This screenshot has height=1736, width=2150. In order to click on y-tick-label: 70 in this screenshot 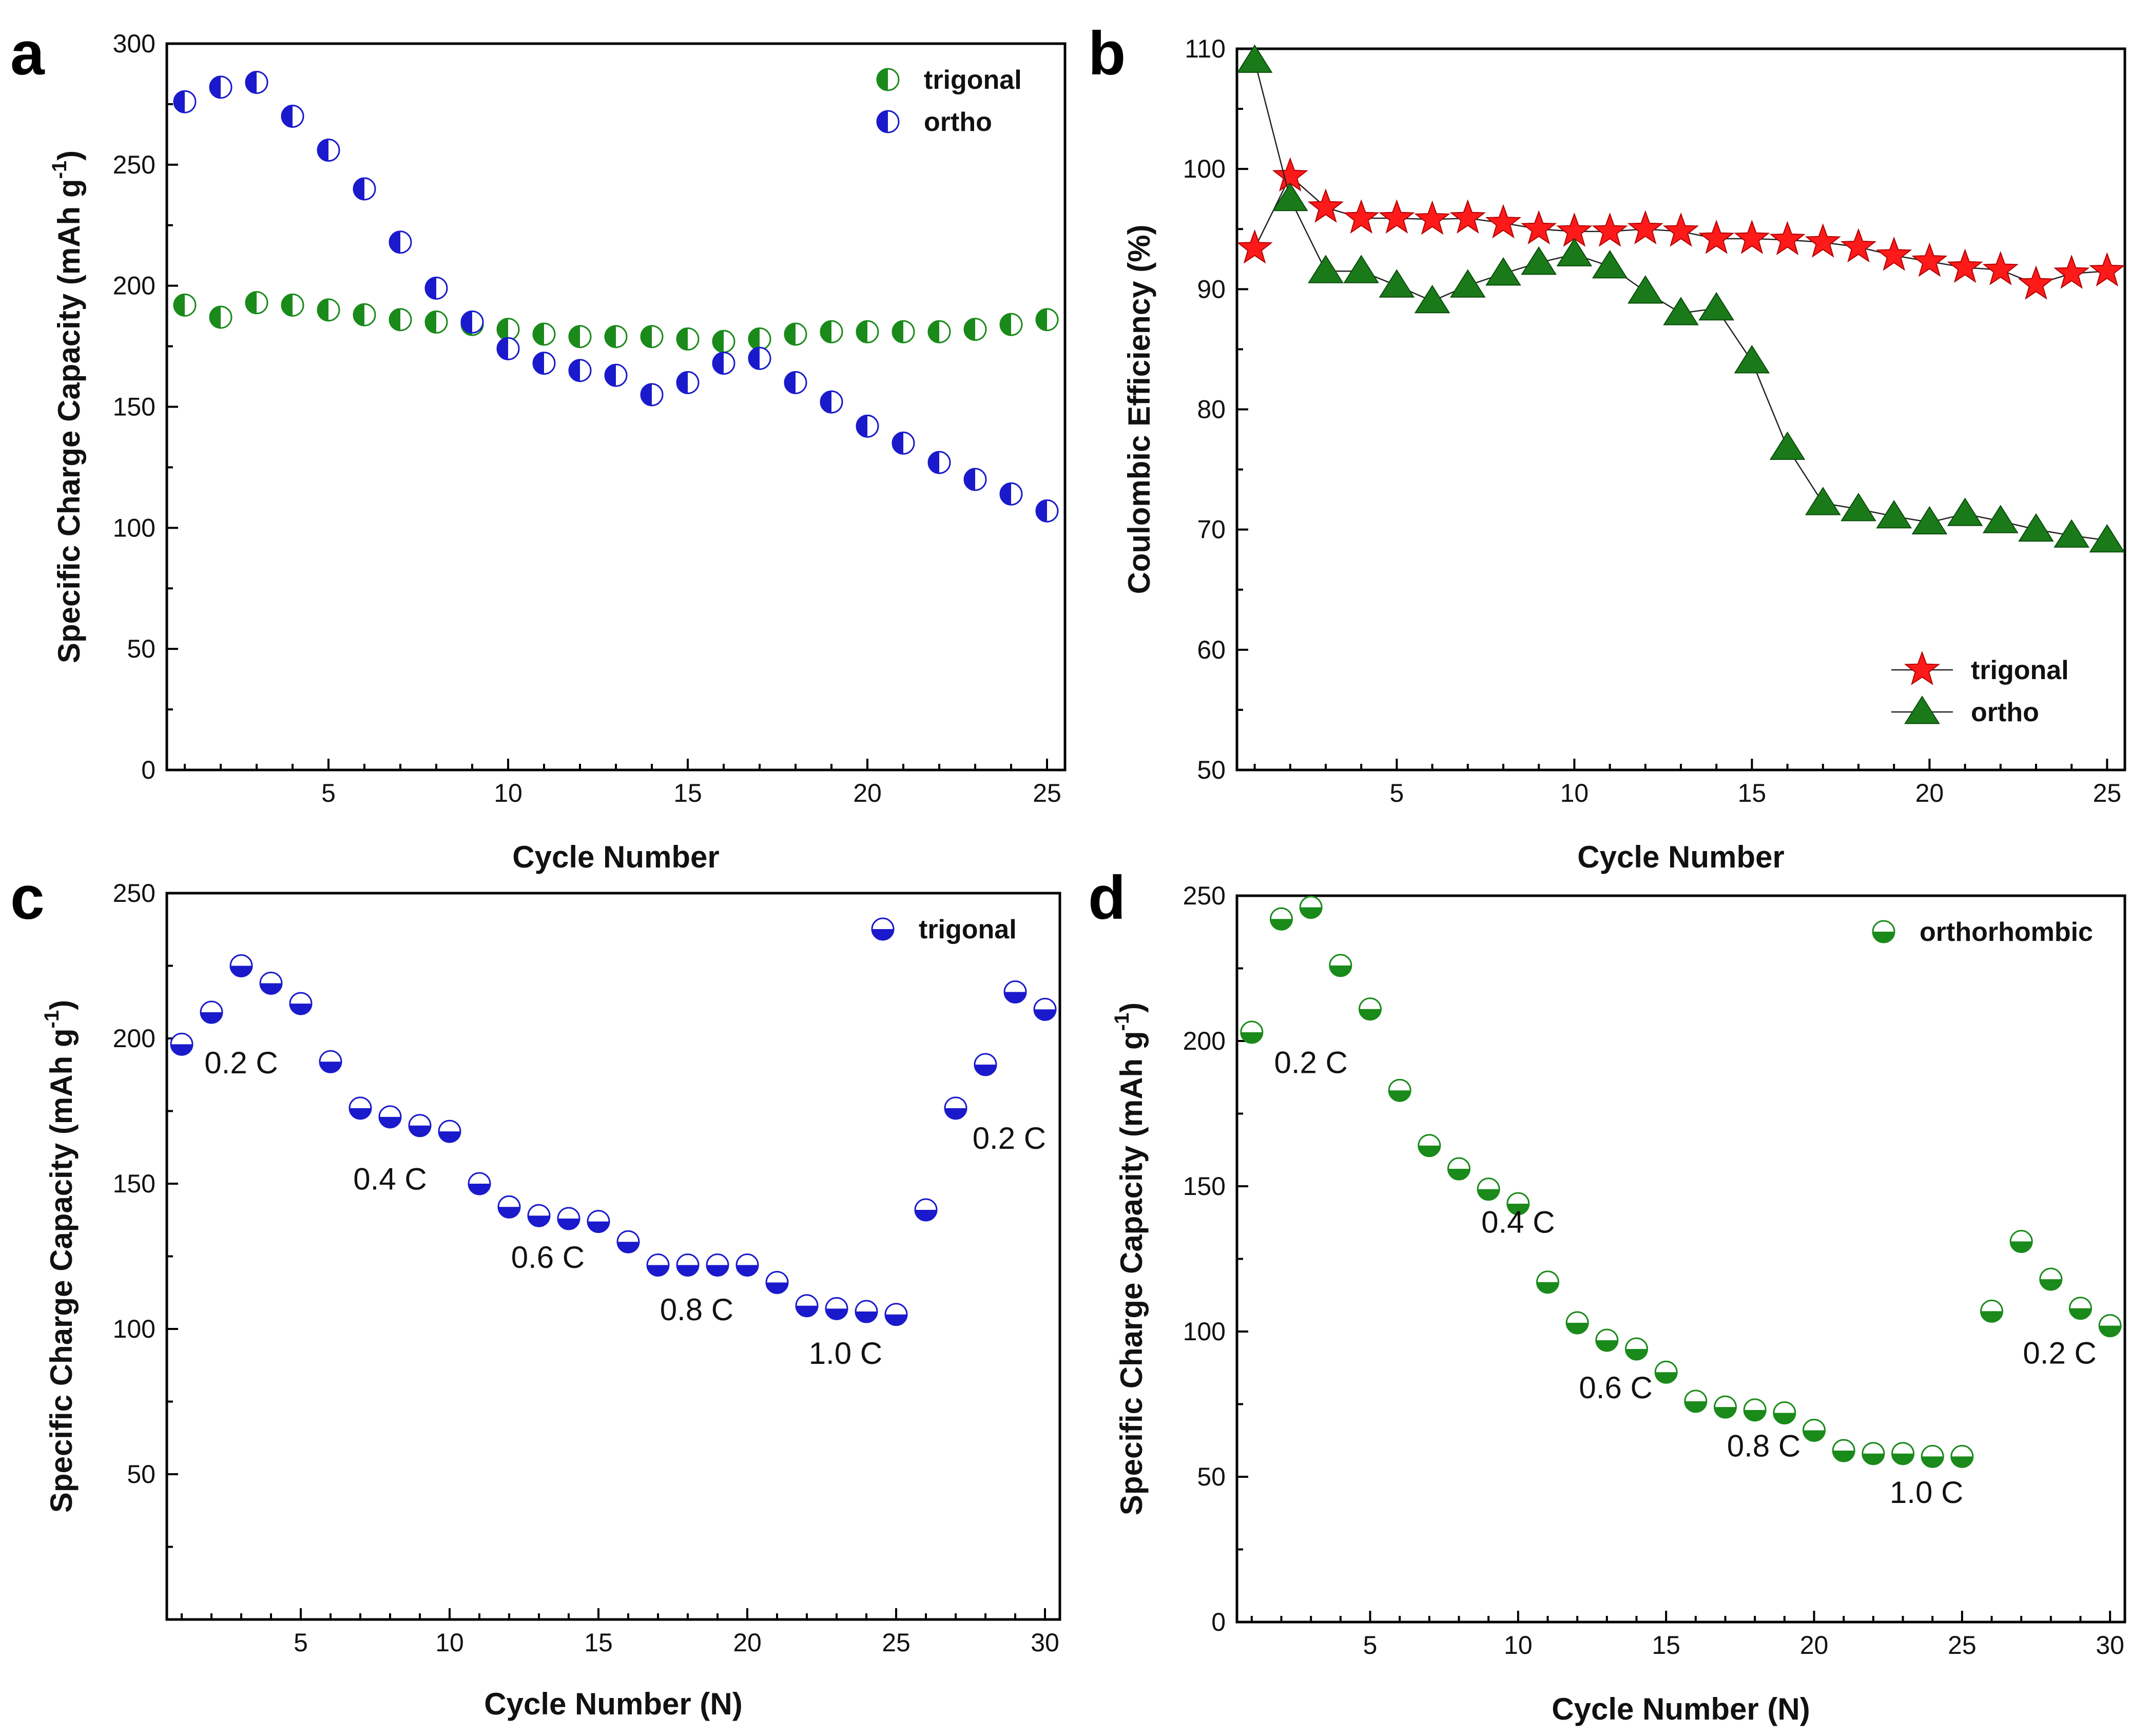, I will do `click(1212, 529)`.